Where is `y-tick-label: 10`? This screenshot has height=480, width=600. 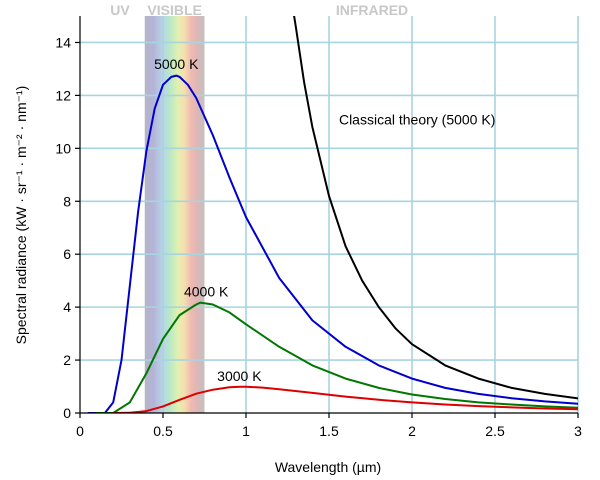 y-tick-label: 10 is located at coordinates (63, 148).